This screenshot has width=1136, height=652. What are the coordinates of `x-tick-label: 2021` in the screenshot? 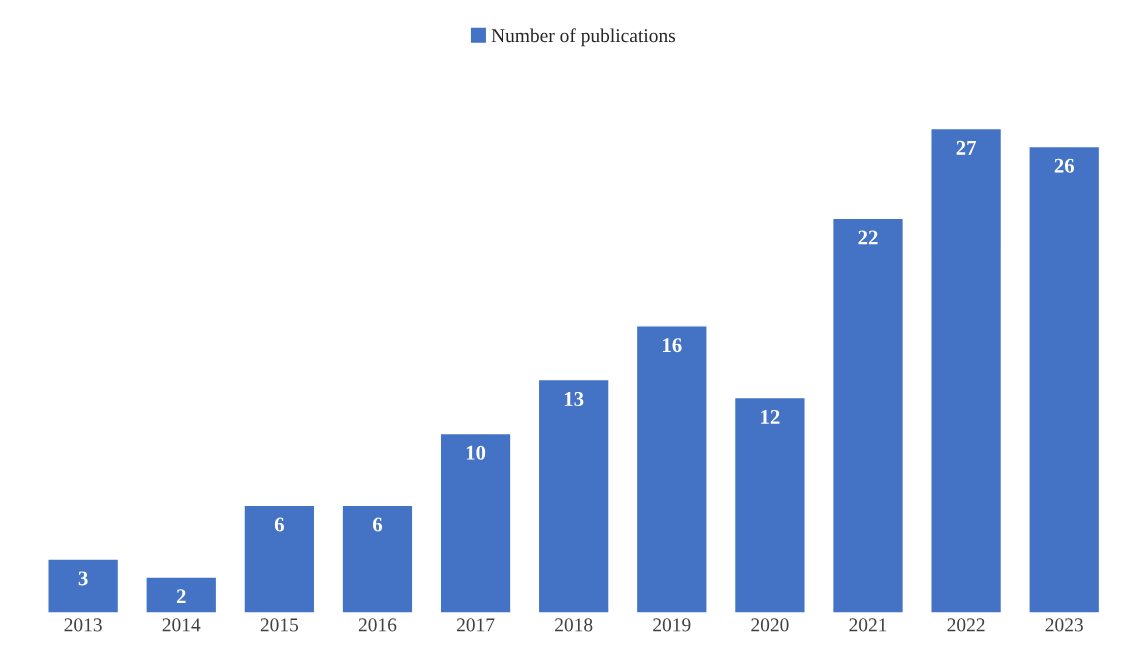 It's located at (868, 625).